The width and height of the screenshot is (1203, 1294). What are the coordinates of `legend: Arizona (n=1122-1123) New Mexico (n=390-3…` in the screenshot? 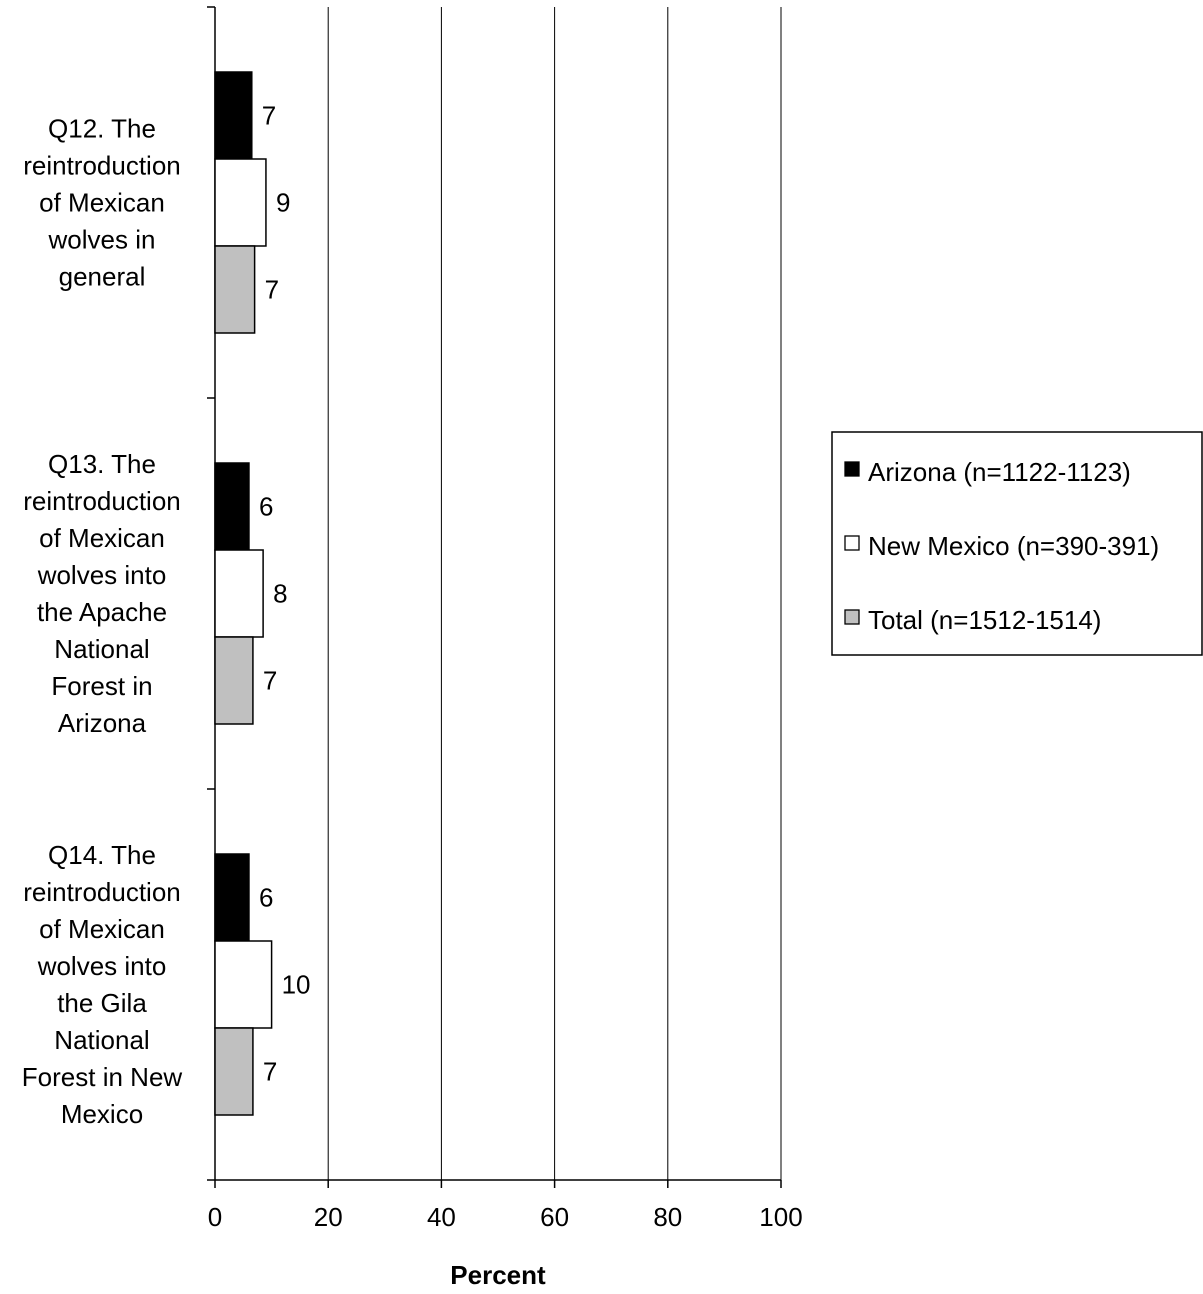 It's located at (1017, 543).